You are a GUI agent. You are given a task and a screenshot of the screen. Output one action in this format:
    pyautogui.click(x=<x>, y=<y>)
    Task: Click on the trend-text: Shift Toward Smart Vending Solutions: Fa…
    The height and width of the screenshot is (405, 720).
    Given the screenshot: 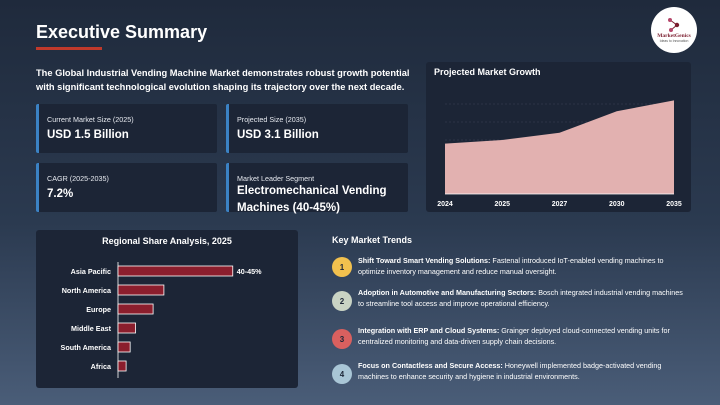 What is the action you would take?
    pyautogui.click(x=523, y=266)
    